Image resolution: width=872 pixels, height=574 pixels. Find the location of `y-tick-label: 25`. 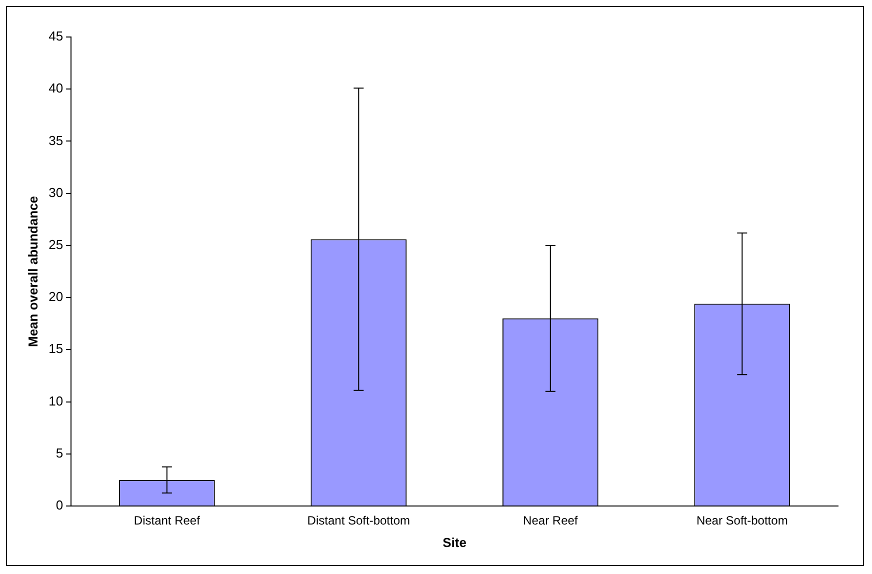

y-tick-label: 25 is located at coordinates (56, 244).